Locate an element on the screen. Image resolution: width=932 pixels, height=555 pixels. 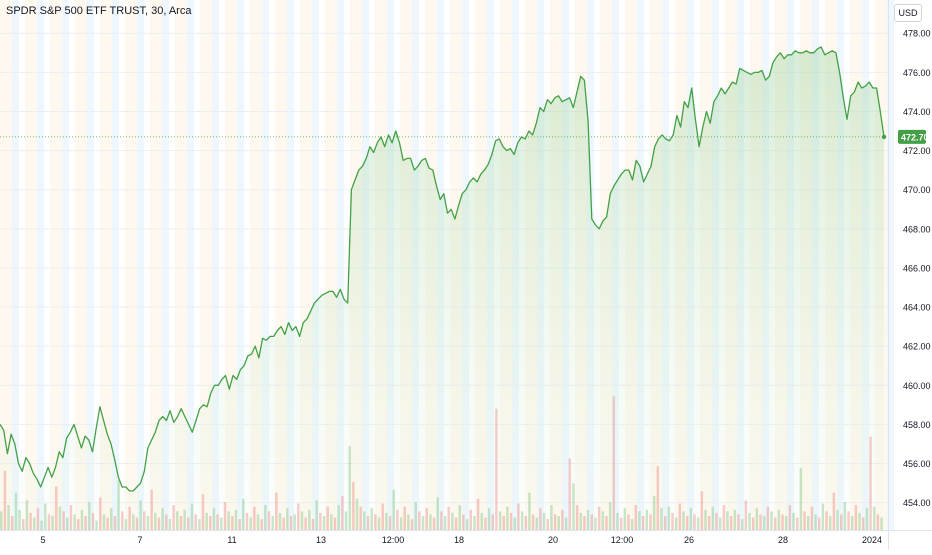
last-price-label: 472.70 is located at coordinates (915, 137).